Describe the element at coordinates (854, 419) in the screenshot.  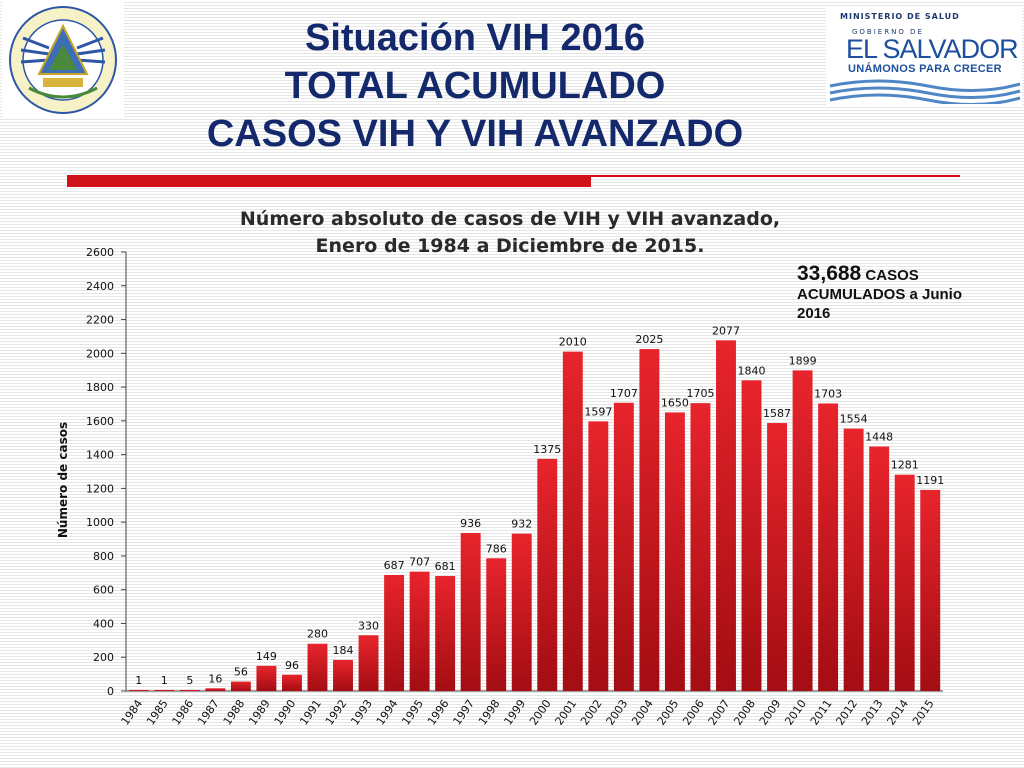
I see `data-label: 1554` at that location.